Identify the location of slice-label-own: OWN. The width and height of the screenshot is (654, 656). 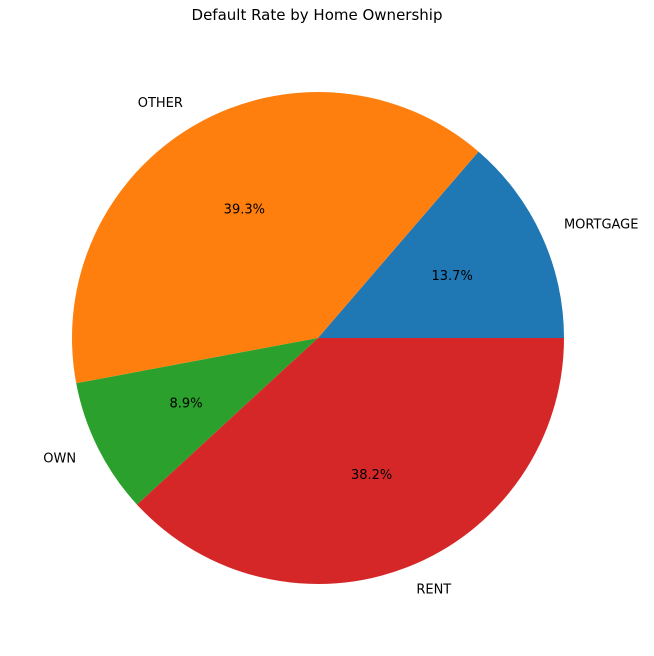
(59, 459).